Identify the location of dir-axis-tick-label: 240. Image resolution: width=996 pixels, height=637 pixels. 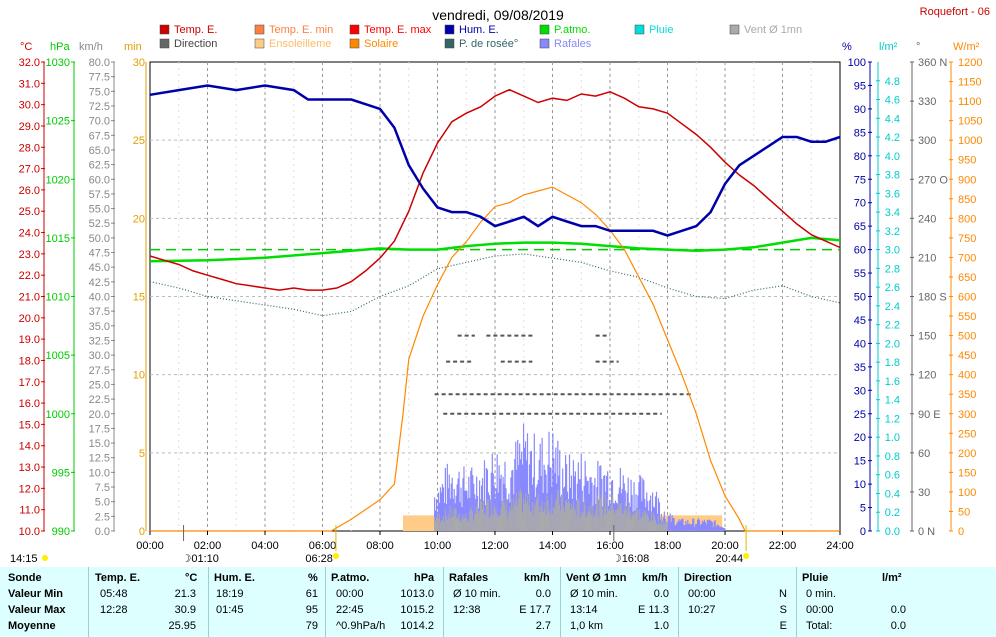
(927, 219).